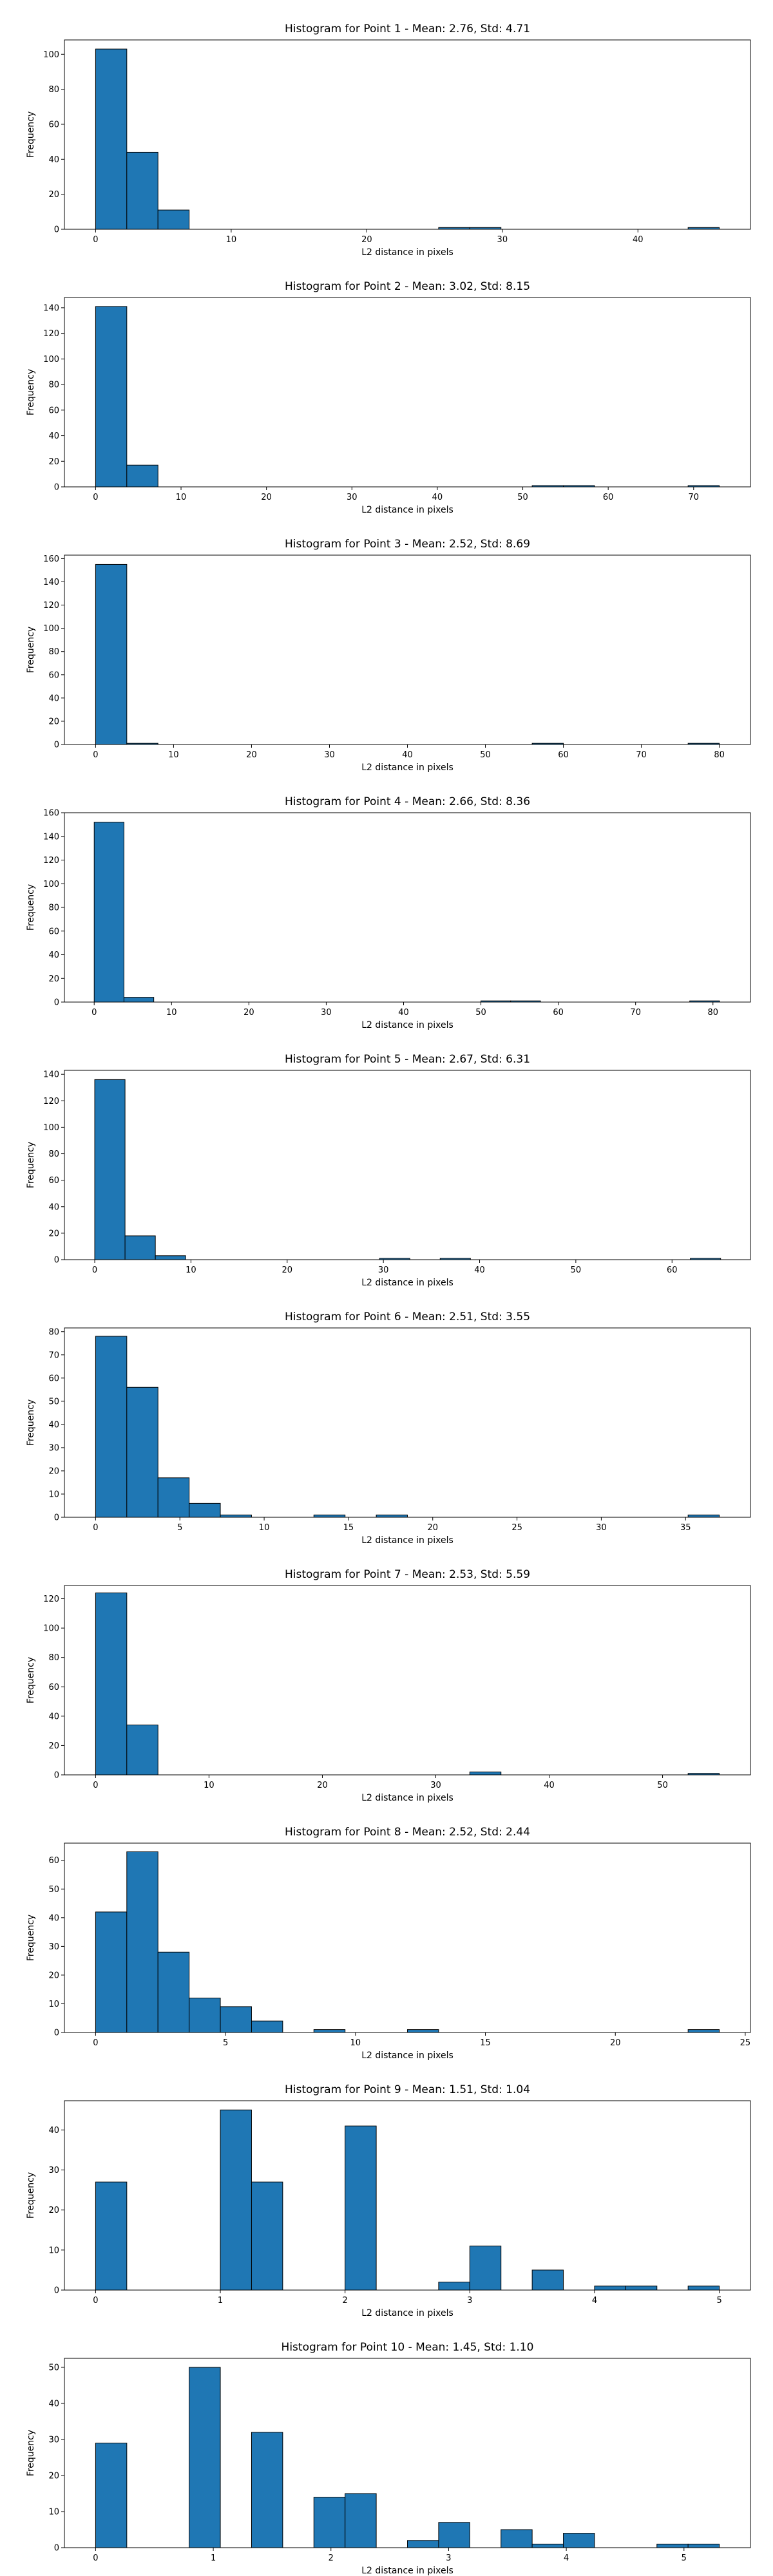 Image resolution: width=773 pixels, height=2576 pixels. Describe the element at coordinates (53, 2512) in the screenshot. I see `y-tick-label: 10` at that location.